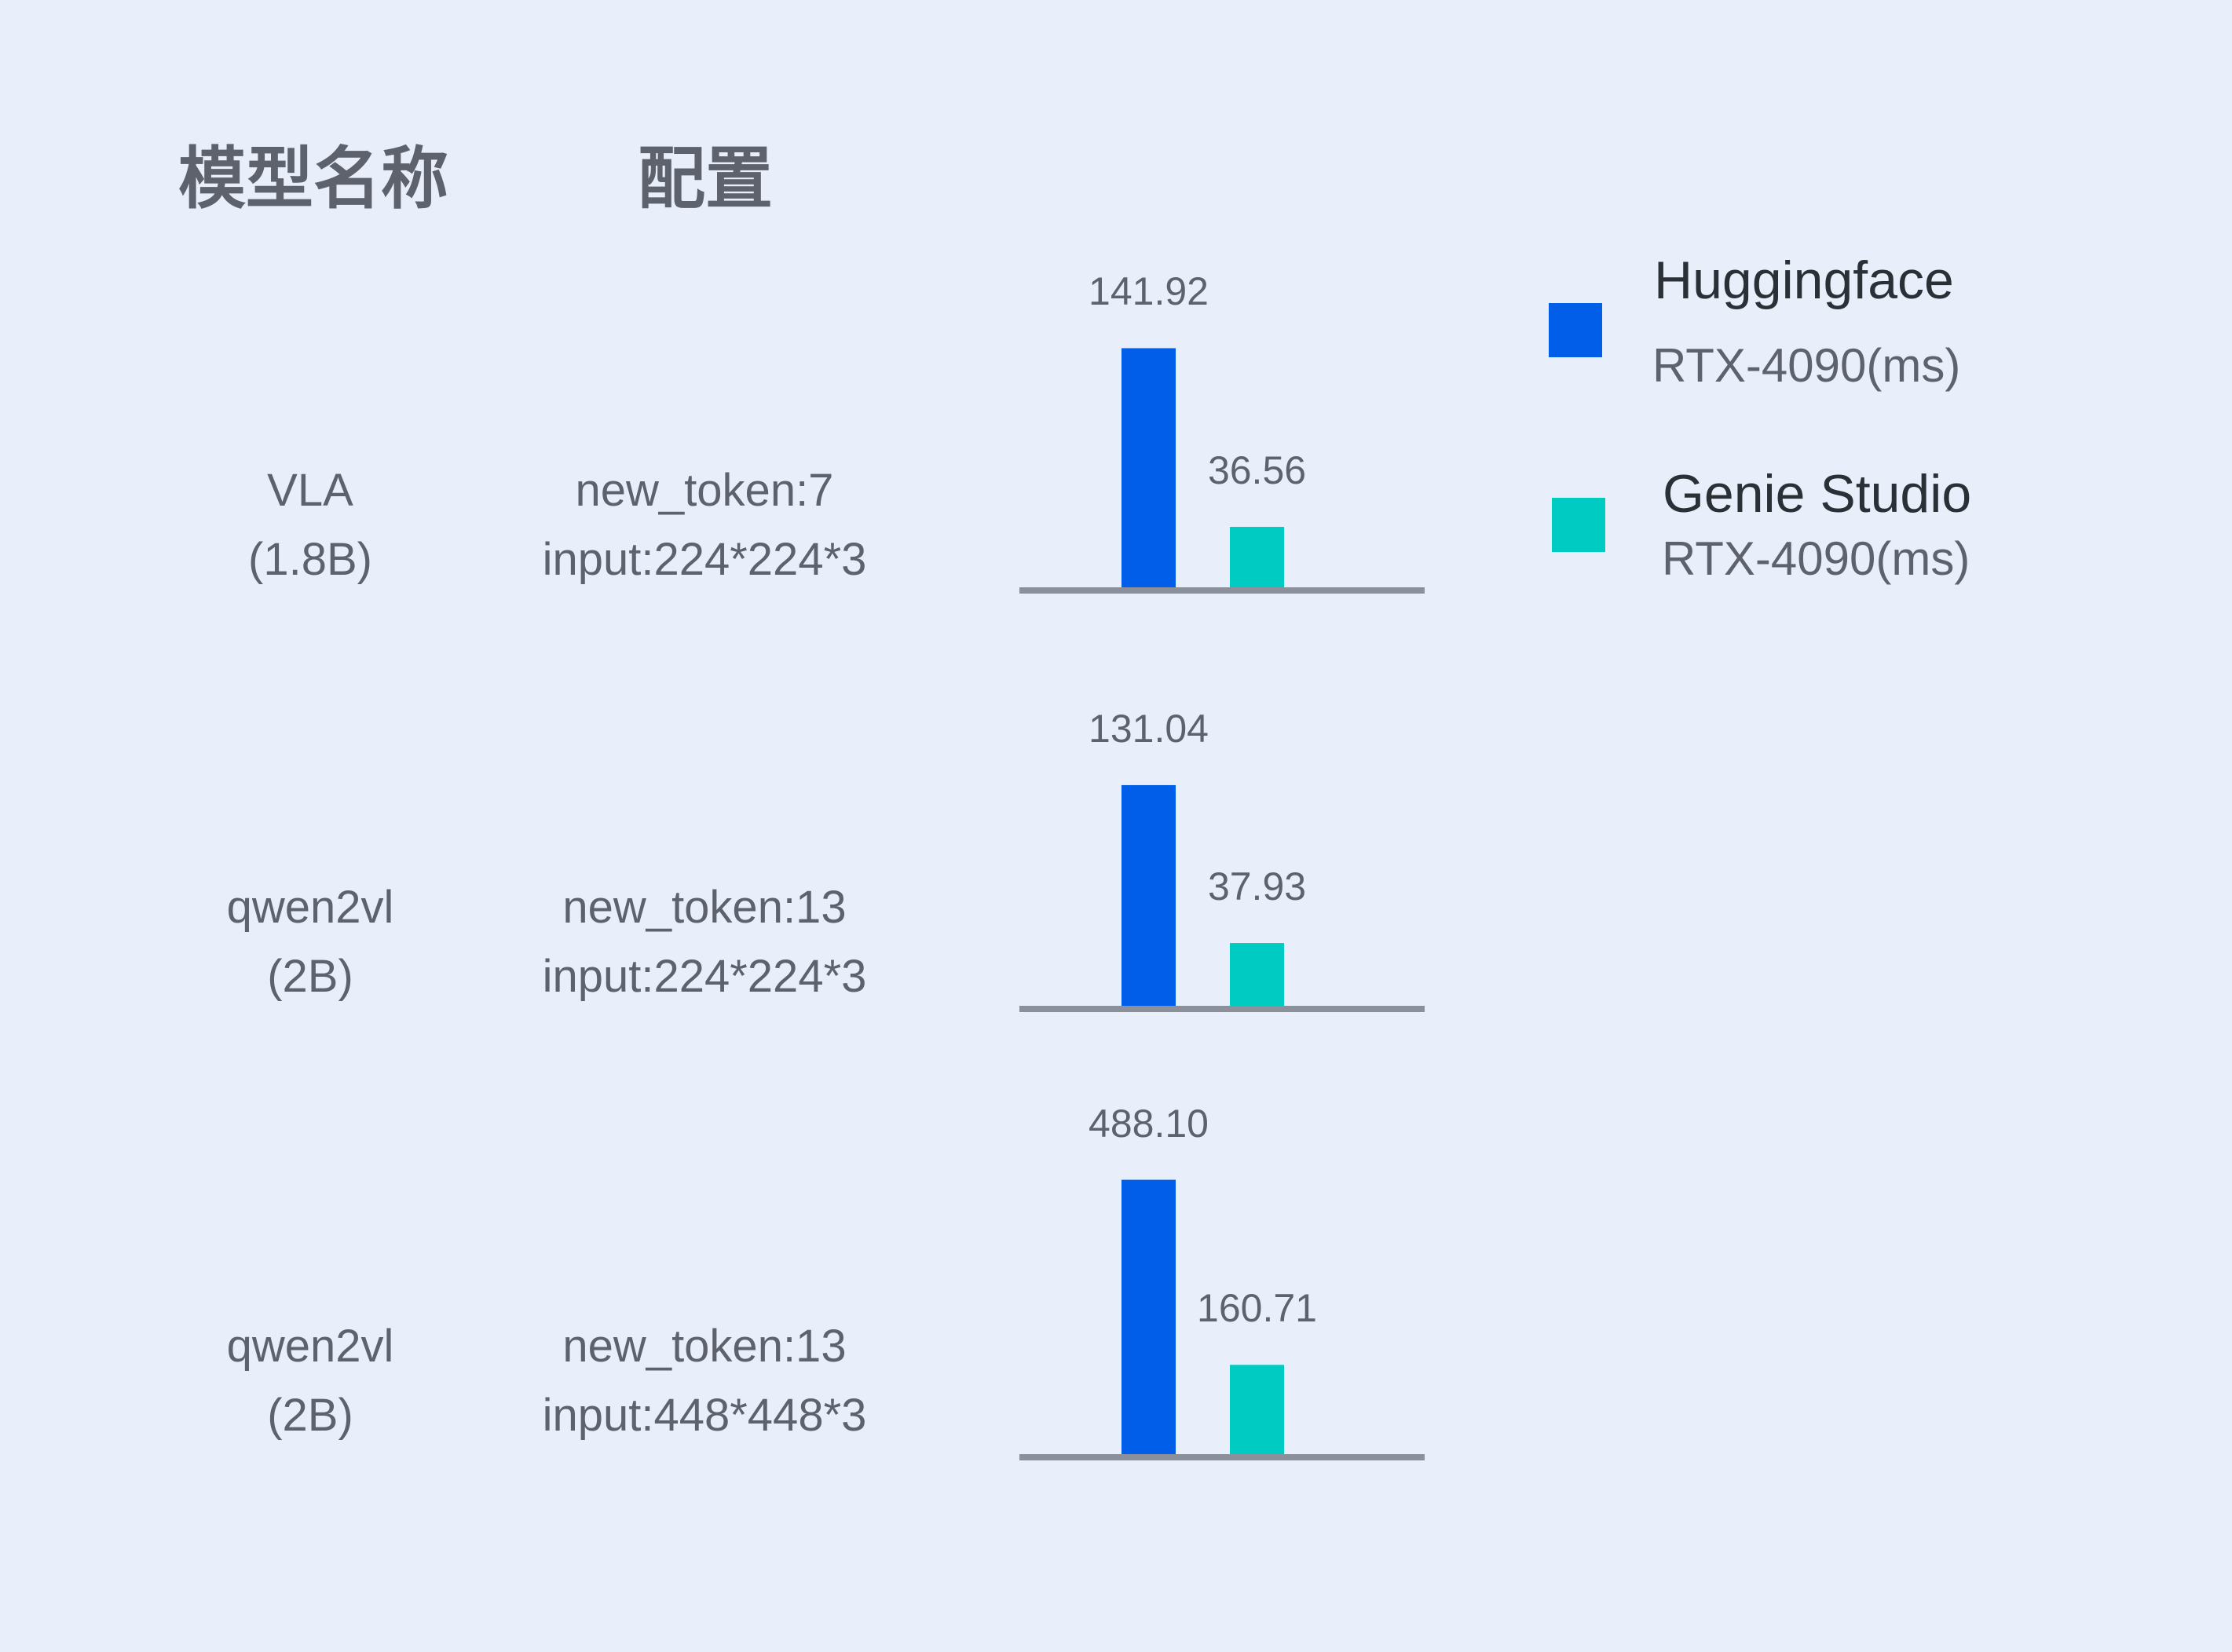 The image size is (2232, 1652). Describe the element at coordinates (704, 1415) in the screenshot. I see `config-input: input:448*448*3` at that location.